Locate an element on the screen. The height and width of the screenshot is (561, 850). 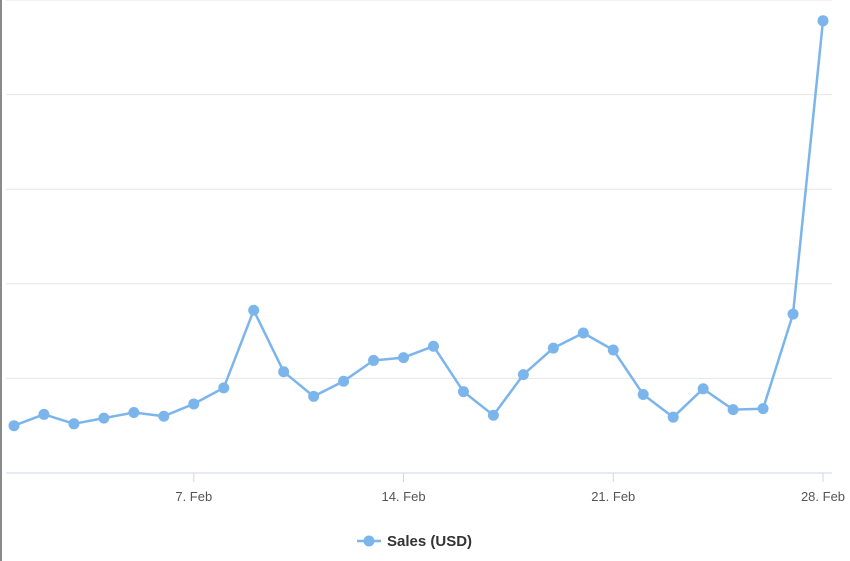
x-tick-label: 7. Feb is located at coordinates (193, 496).